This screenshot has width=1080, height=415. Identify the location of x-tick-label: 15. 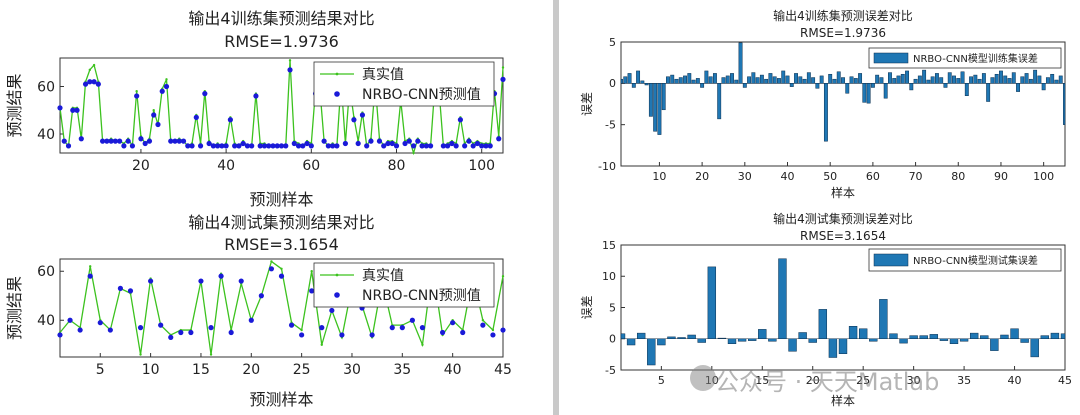
(762, 380).